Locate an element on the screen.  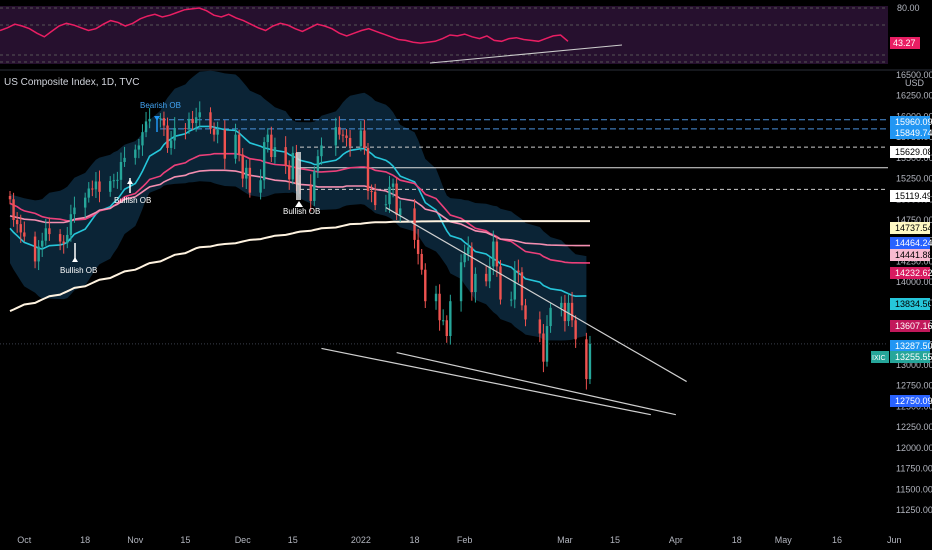
rsi-value-tag: 43.27 is located at coordinates (904, 43).